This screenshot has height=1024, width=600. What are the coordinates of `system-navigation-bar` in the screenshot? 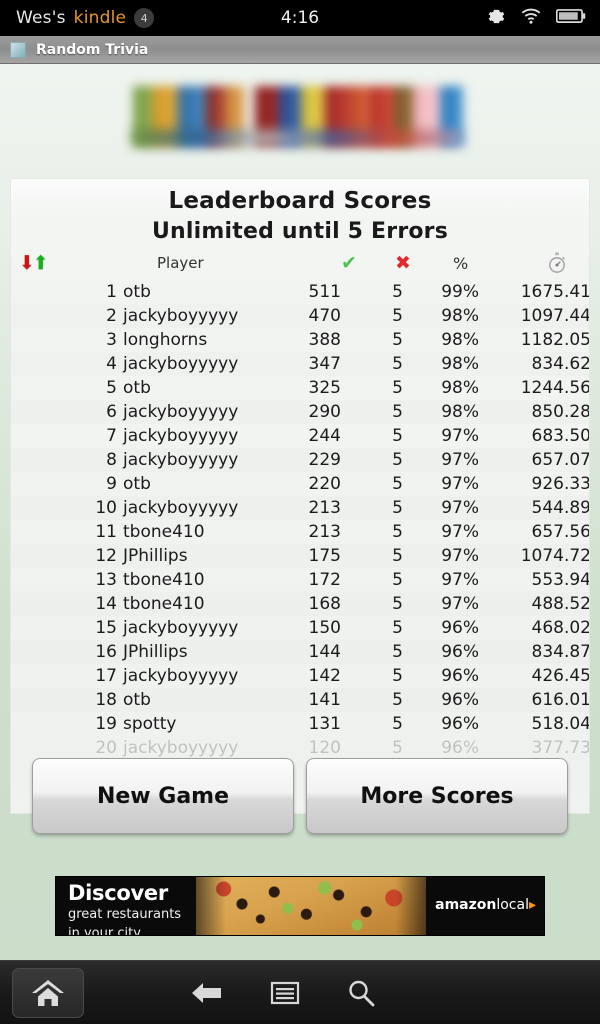 It's located at (300, 992).